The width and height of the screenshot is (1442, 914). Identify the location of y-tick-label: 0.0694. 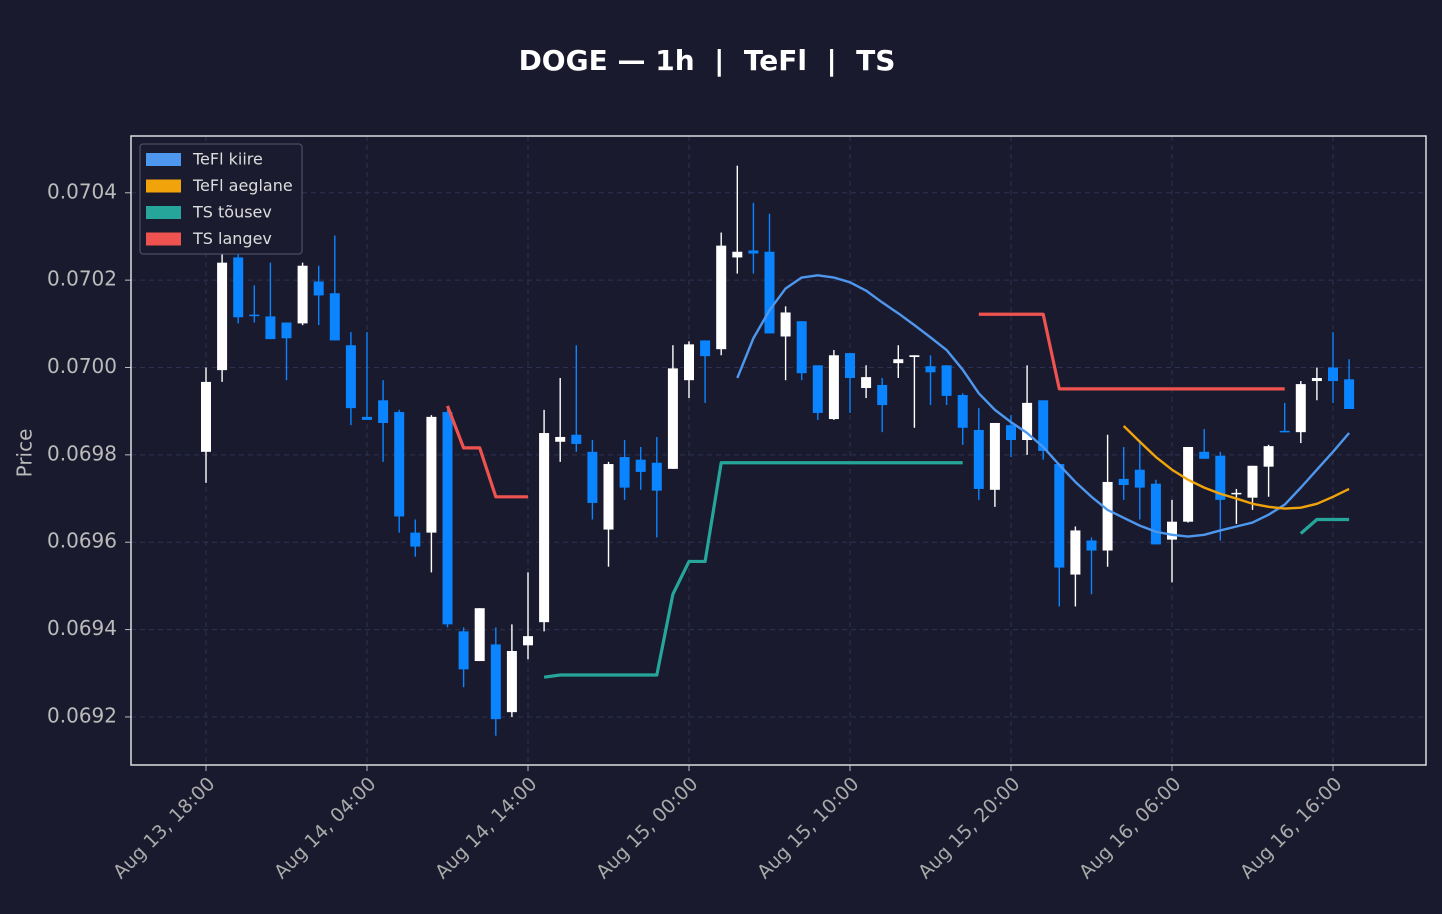
(82, 628).